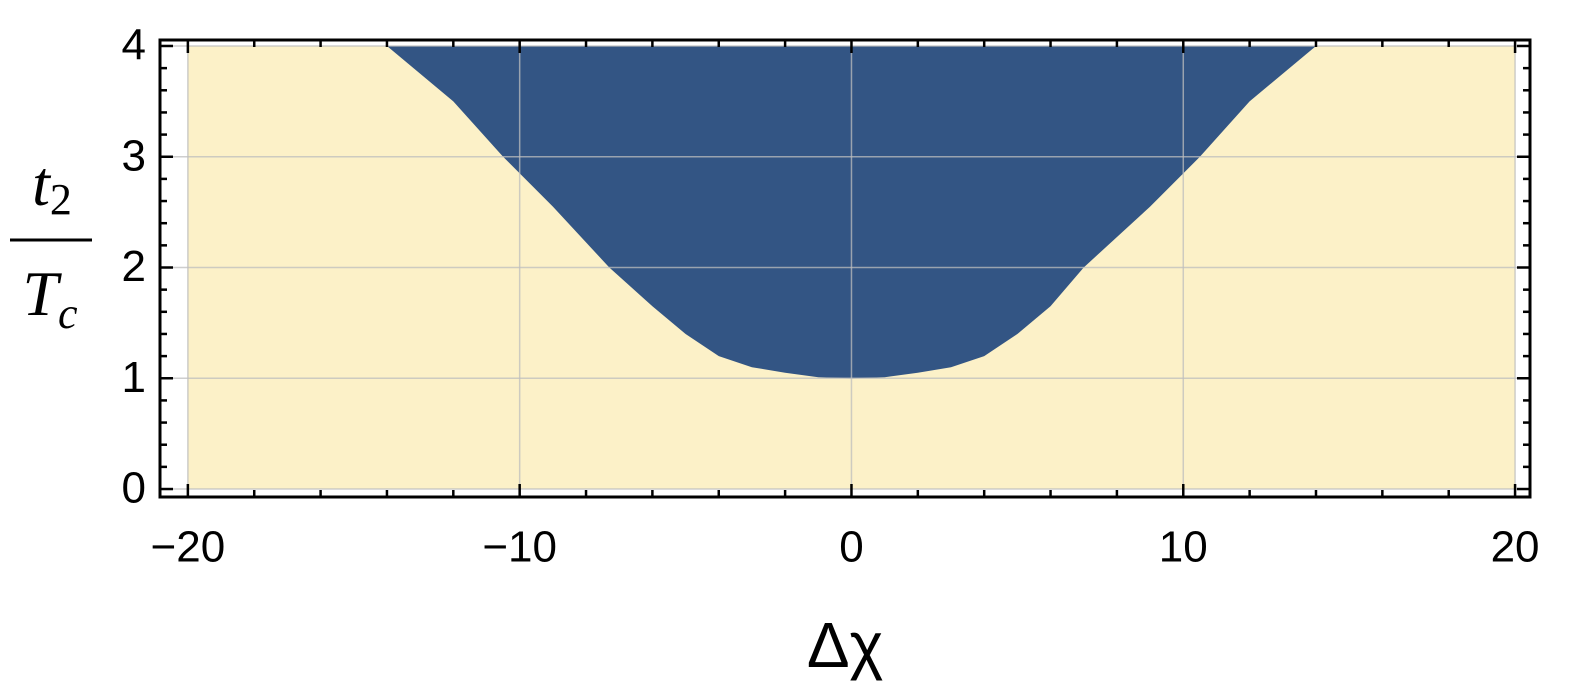 This screenshot has width=1572, height=688. Describe the element at coordinates (134, 488) in the screenshot. I see `y-tick-label: 0` at that location.